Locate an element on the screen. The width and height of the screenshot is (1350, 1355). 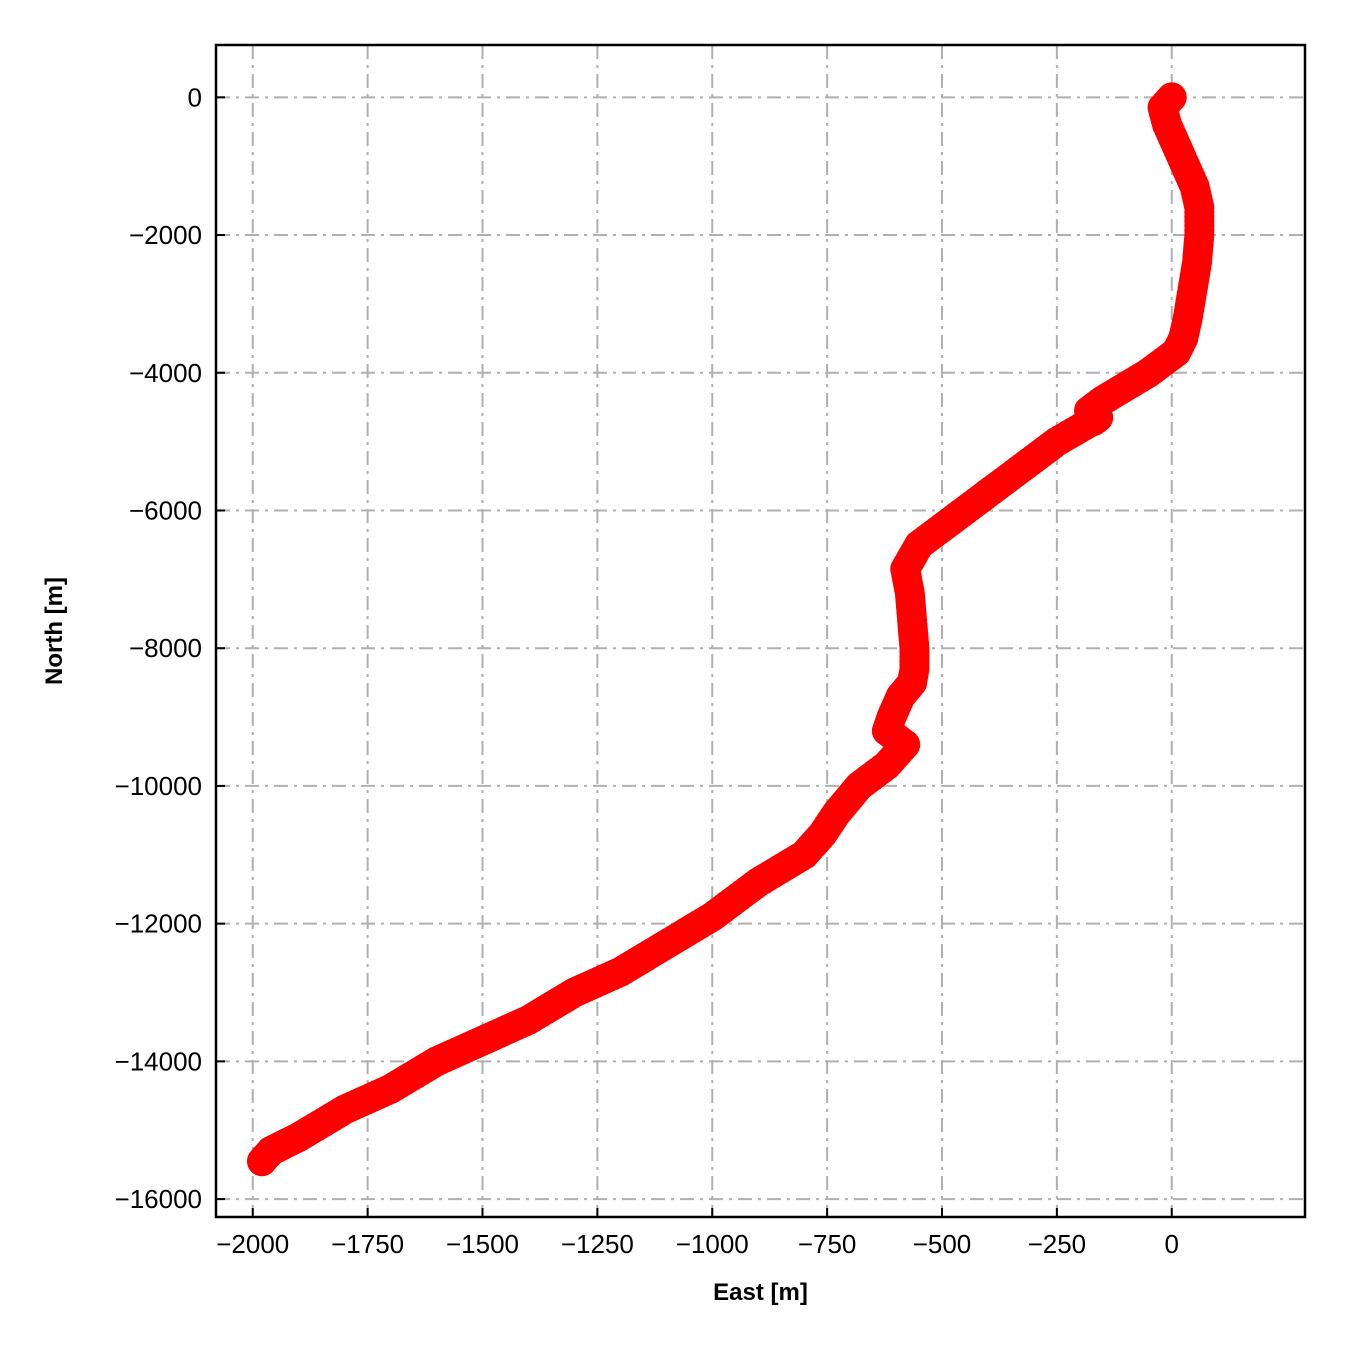
y-tick-label: −6000 is located at coordinates (165, 510).